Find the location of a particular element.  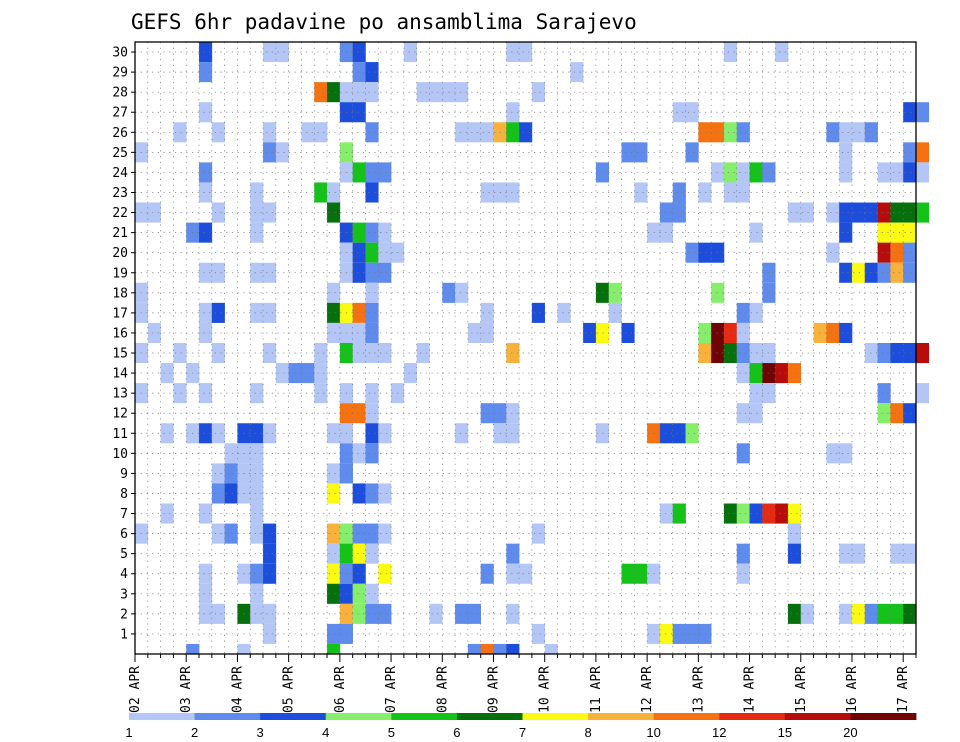

y-tick-label: 15 is located at coordinates (120, 354).